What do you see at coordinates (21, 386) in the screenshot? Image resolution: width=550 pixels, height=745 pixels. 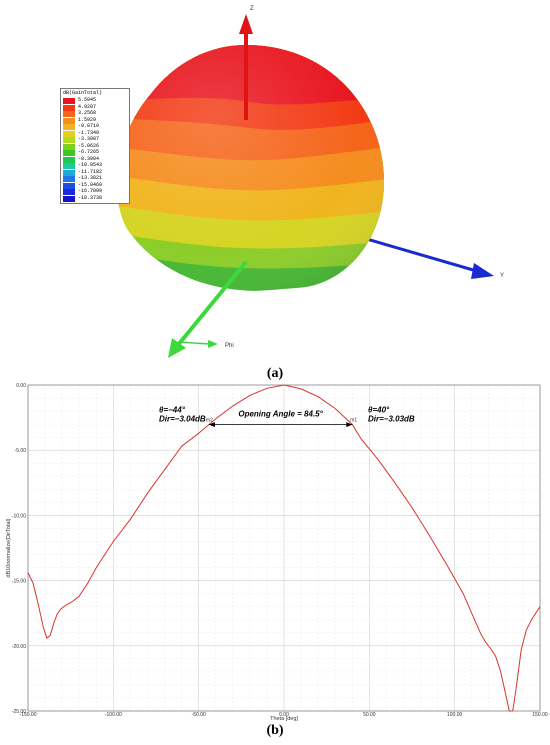 I see `y-tick-label: 0.00` at bounding box center [21, 386].